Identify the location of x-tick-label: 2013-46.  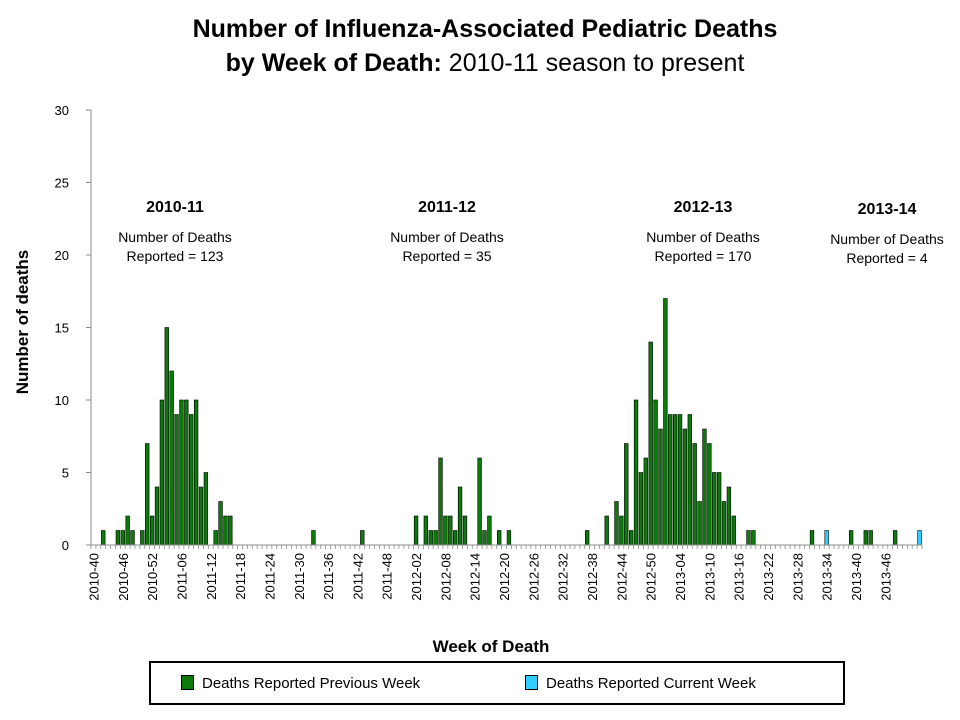
(885, 577).